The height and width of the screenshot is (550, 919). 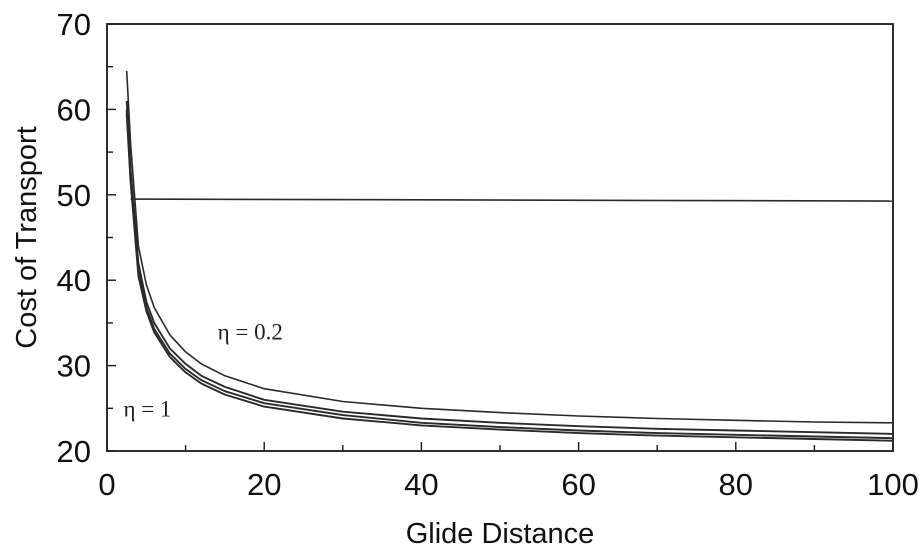 I want to click on reference-line-layer, so click(x=512, y=200).